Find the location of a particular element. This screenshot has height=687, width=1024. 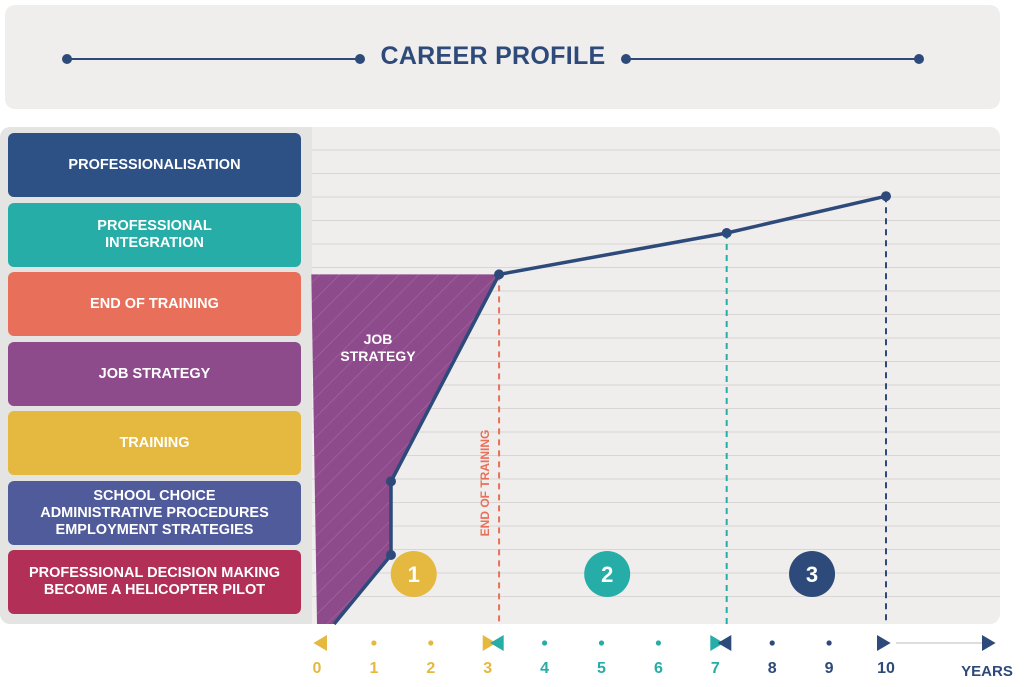

stage-label: END OF TRAINING is located at coordinates (154, 303).